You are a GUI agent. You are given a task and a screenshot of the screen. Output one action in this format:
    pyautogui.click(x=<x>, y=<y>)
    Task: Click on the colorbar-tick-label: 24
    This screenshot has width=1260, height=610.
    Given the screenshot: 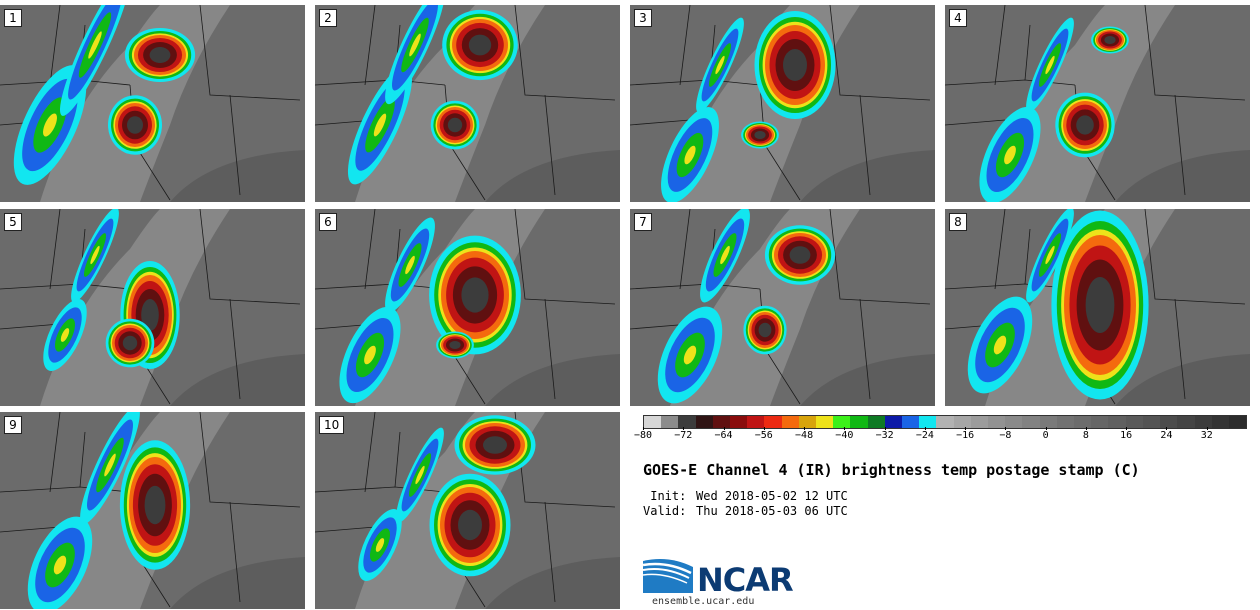 What is the action you would take?
    pyautogui.click(x=1166, y=434)
    